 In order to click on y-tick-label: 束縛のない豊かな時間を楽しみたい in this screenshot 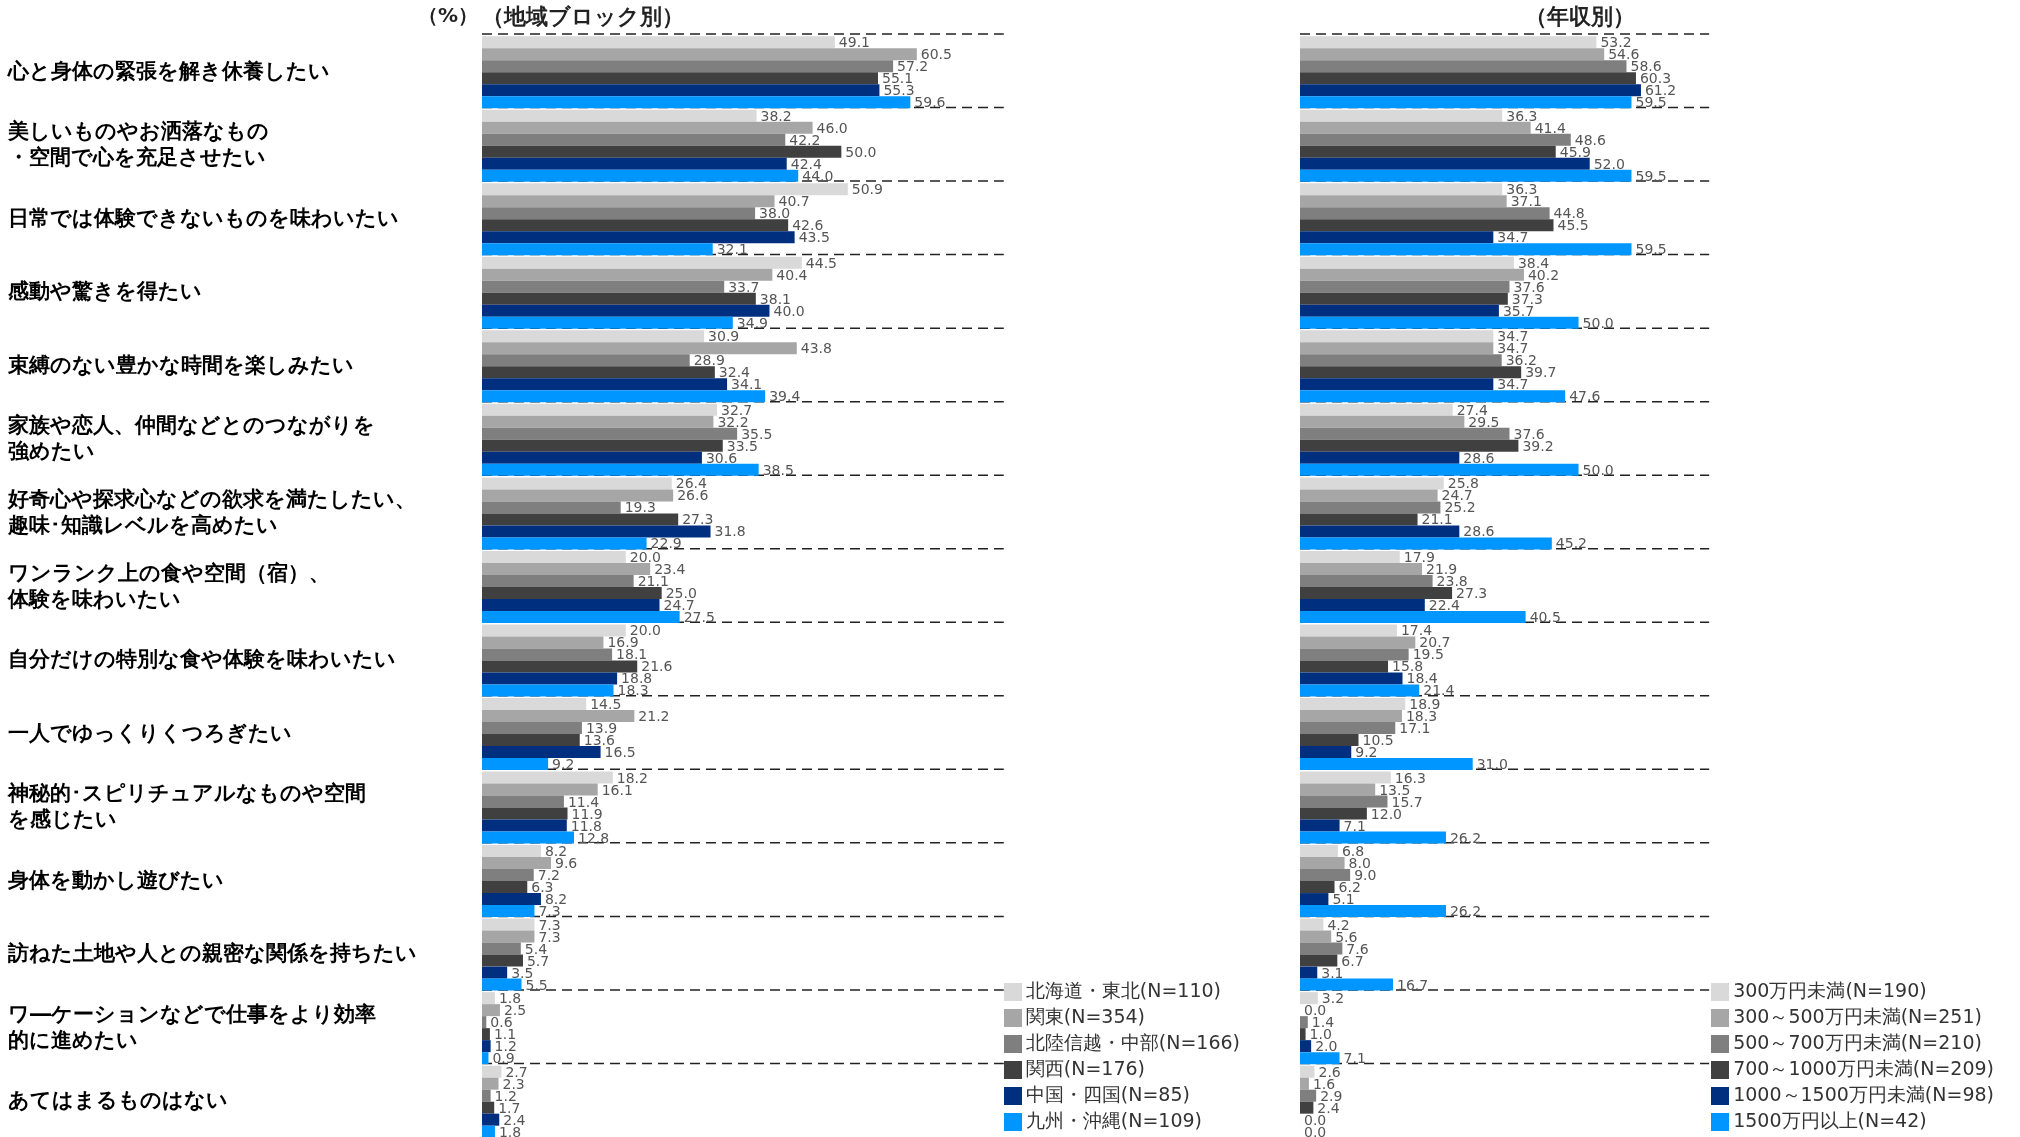, I will do `click(180, 364)`.